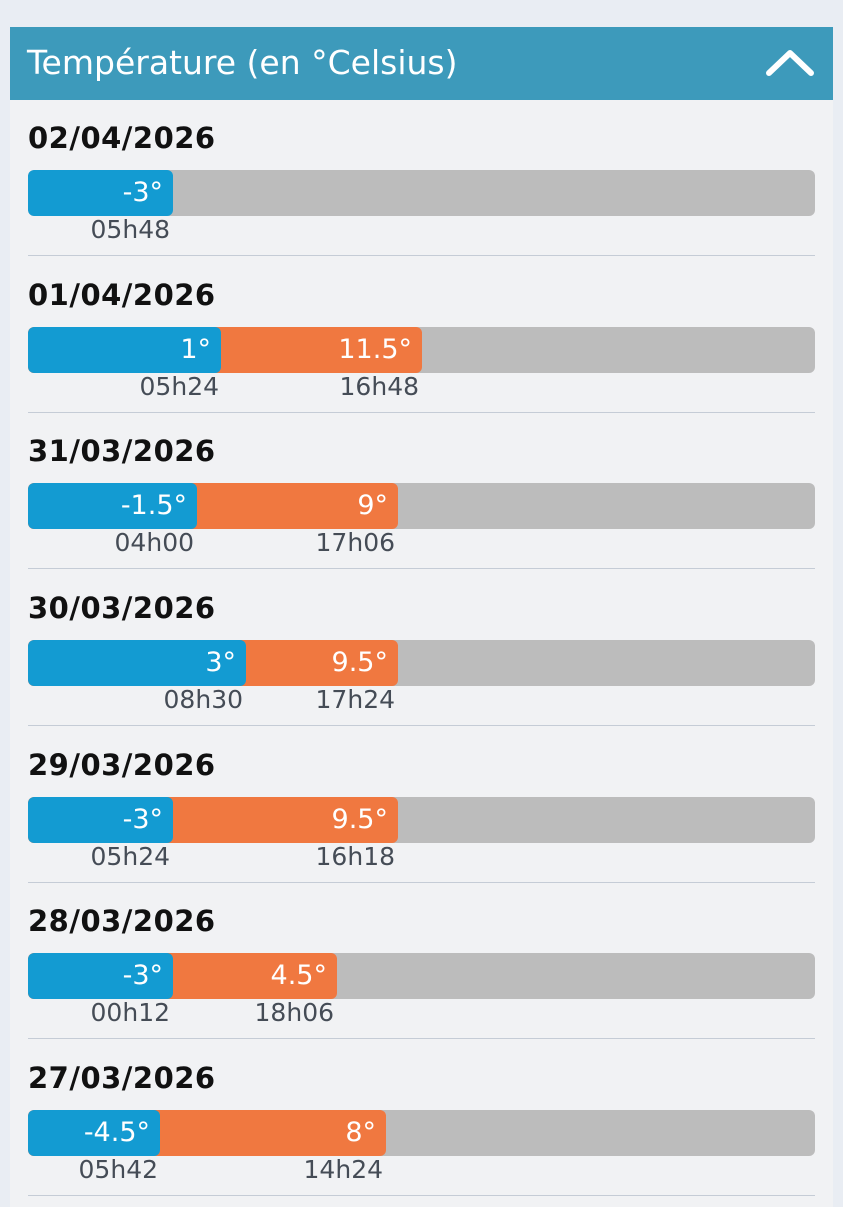  What do you see at coordinates (355, 856) in the screenshot?
I see `max-time: 16h18` at bounding box center [355, 856].